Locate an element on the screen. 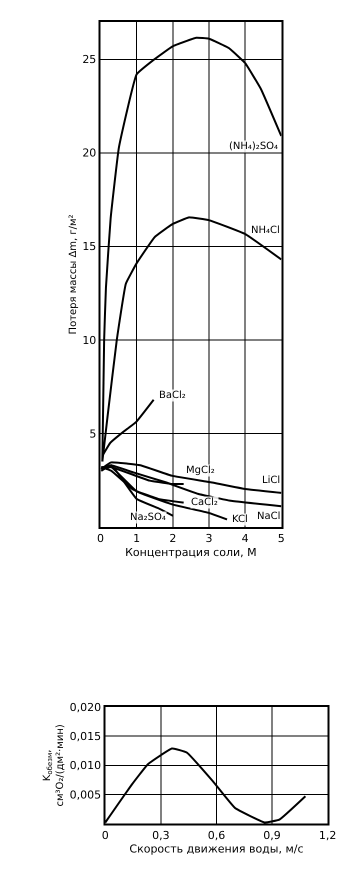 This screenshot has width=353, height=889. x-tick-label: 3 is located at coordinates (208, 539).